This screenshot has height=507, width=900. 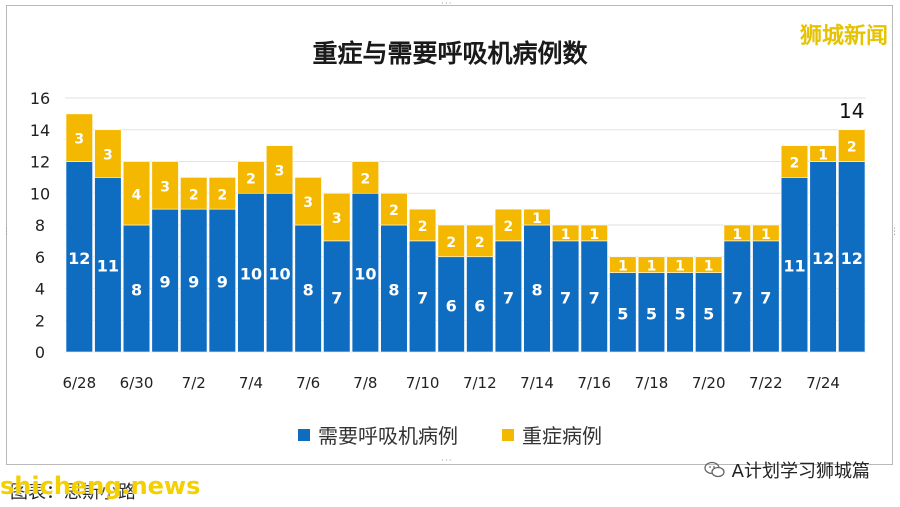 What do you see at coordinates (40, 257) in the screenshot?
I see `y-tick-label: 6` at bounding box center [40, 257].